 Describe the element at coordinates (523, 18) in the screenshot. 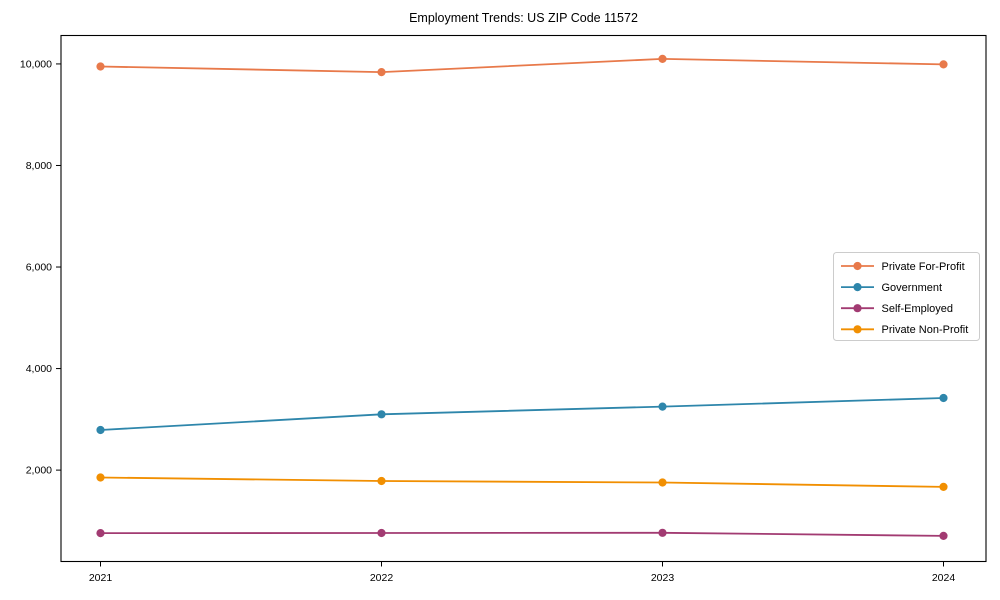

I see `chart-title: Employment Trends: US ZIP Code 11572` at that location.